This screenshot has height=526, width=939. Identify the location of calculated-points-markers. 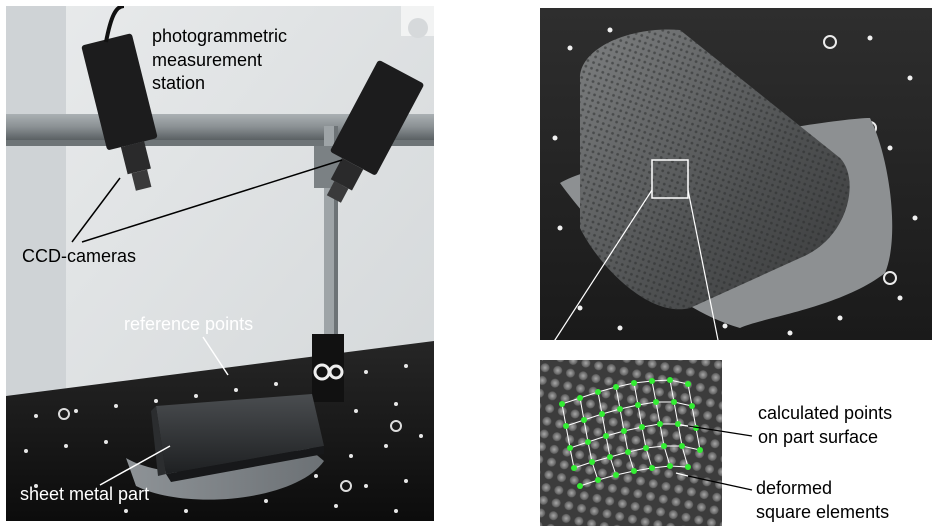
(631, 433).